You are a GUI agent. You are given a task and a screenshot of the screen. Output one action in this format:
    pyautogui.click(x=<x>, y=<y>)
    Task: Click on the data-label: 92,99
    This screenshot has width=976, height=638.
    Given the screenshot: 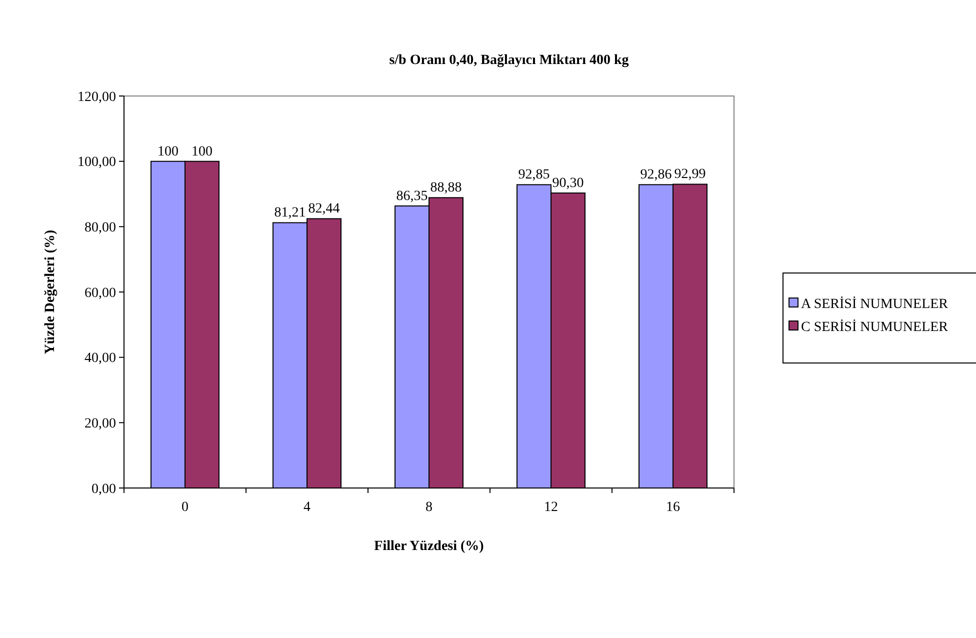 What is the action you would take?
    pyautogui.click(x=690, y=174)
    